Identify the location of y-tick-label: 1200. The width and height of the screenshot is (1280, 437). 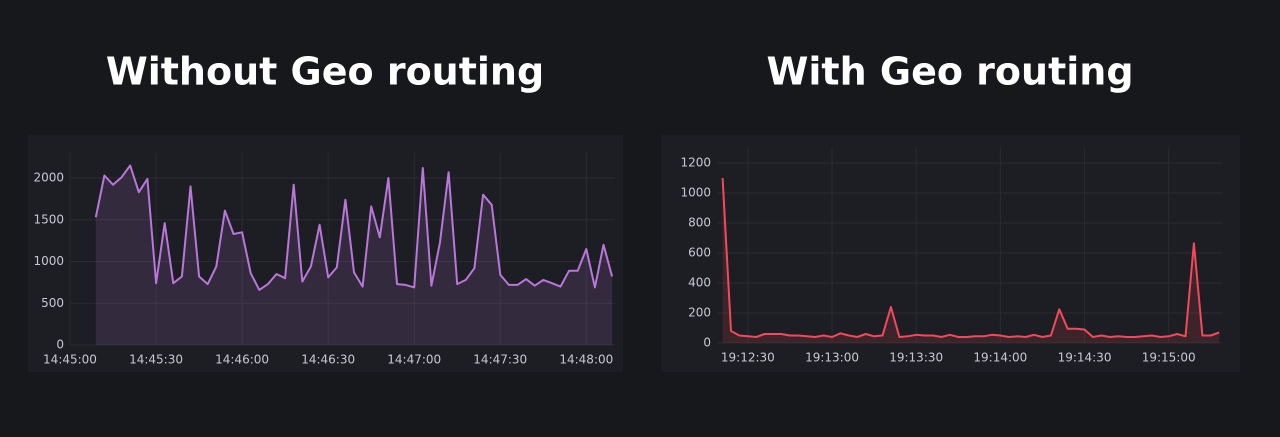
(695, 163).